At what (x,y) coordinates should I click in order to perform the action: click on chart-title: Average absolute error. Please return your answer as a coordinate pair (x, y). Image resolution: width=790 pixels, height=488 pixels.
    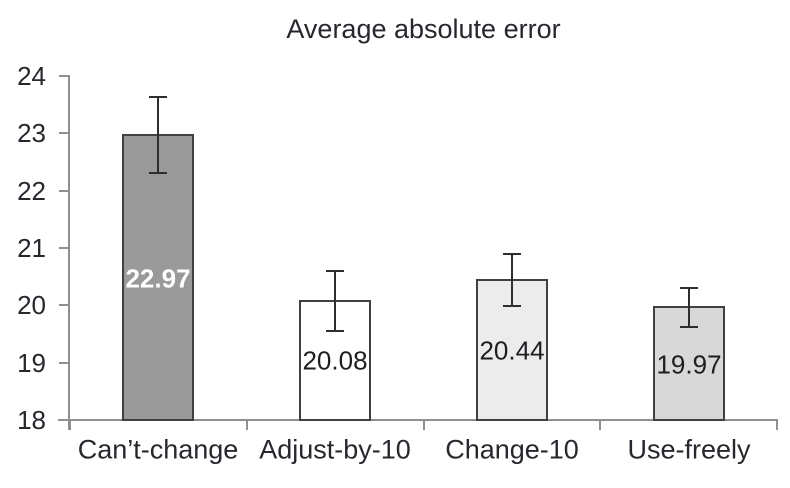
    Looking at the image, I should click on (423, 29).